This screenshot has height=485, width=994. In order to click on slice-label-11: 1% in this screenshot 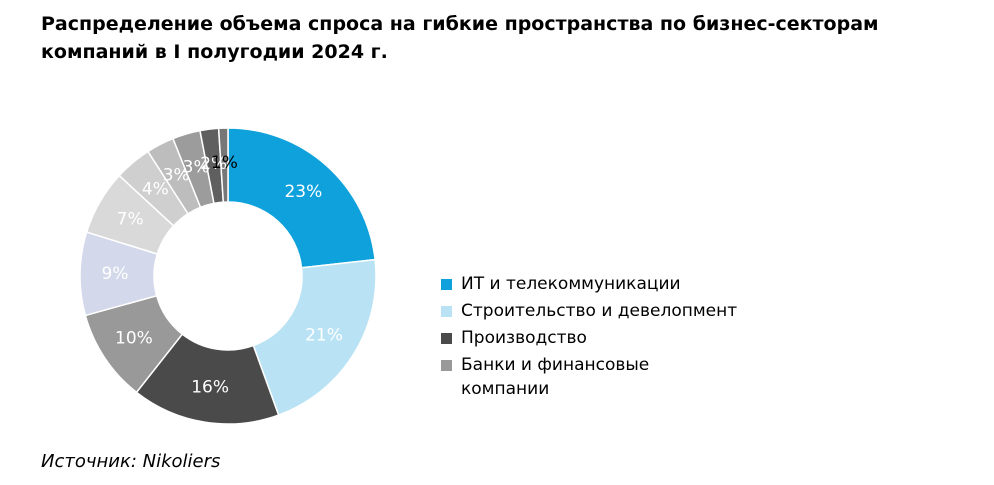, I will do `click(224, 163)`.